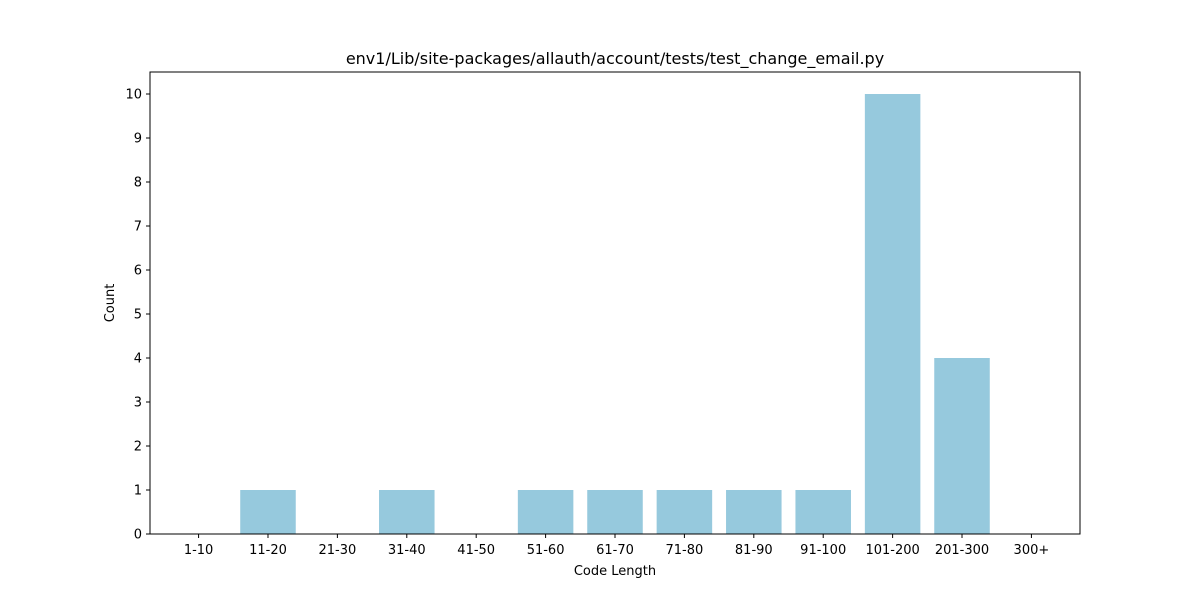  What do you see at coordinates (337, 550) in the screenshot?
I see `x-tick-label: 21-30` at bounding box center [337, 550].